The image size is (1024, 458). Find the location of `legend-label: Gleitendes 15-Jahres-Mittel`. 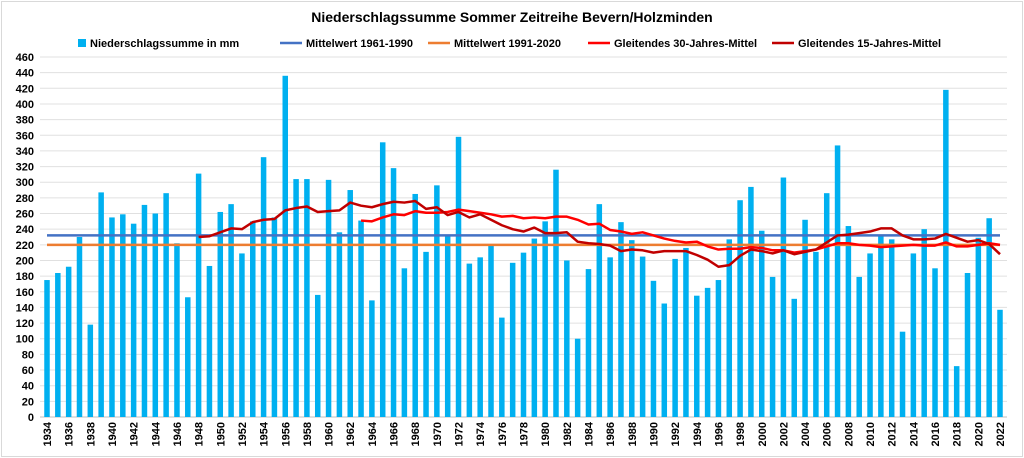

legend-label: Gleitendes 15-Jahres-Mittel is located at coordinates (869, 44).